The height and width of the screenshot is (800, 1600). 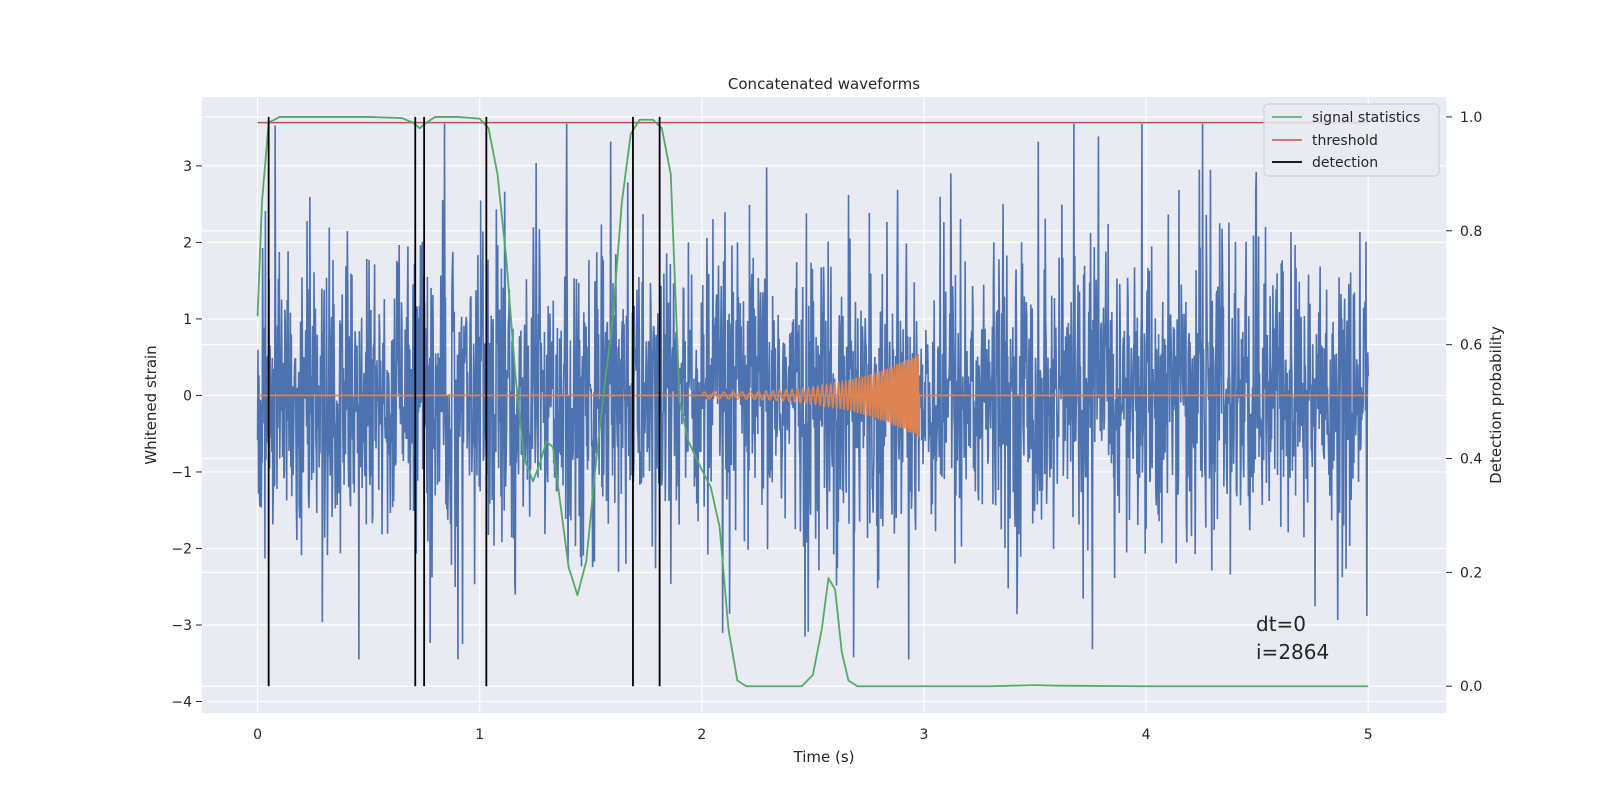 I want to click on chart-title: Concatenated waveforms, so click(x=824, y=84).